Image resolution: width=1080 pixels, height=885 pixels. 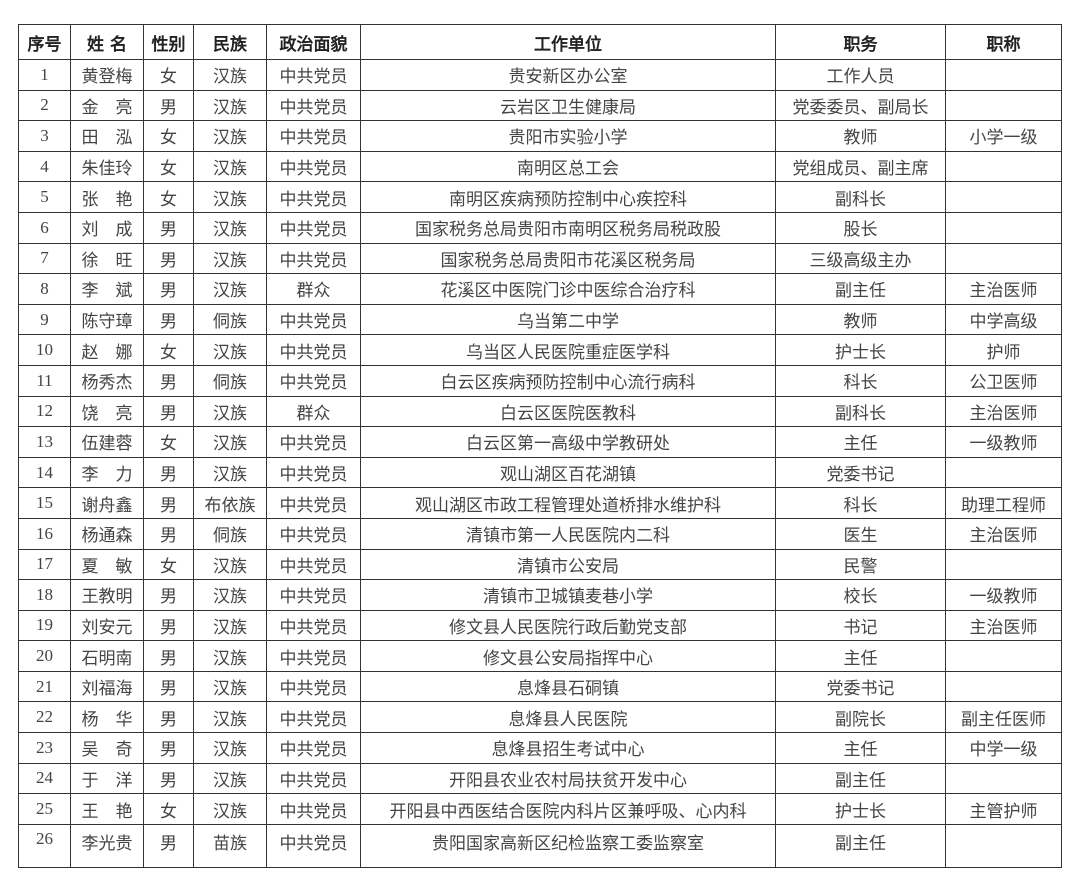 What do you see at coordinates (313, 42) in the screenshot?
I see `header-col-political-status: 政治面貌` at bounding box center [313, 42].